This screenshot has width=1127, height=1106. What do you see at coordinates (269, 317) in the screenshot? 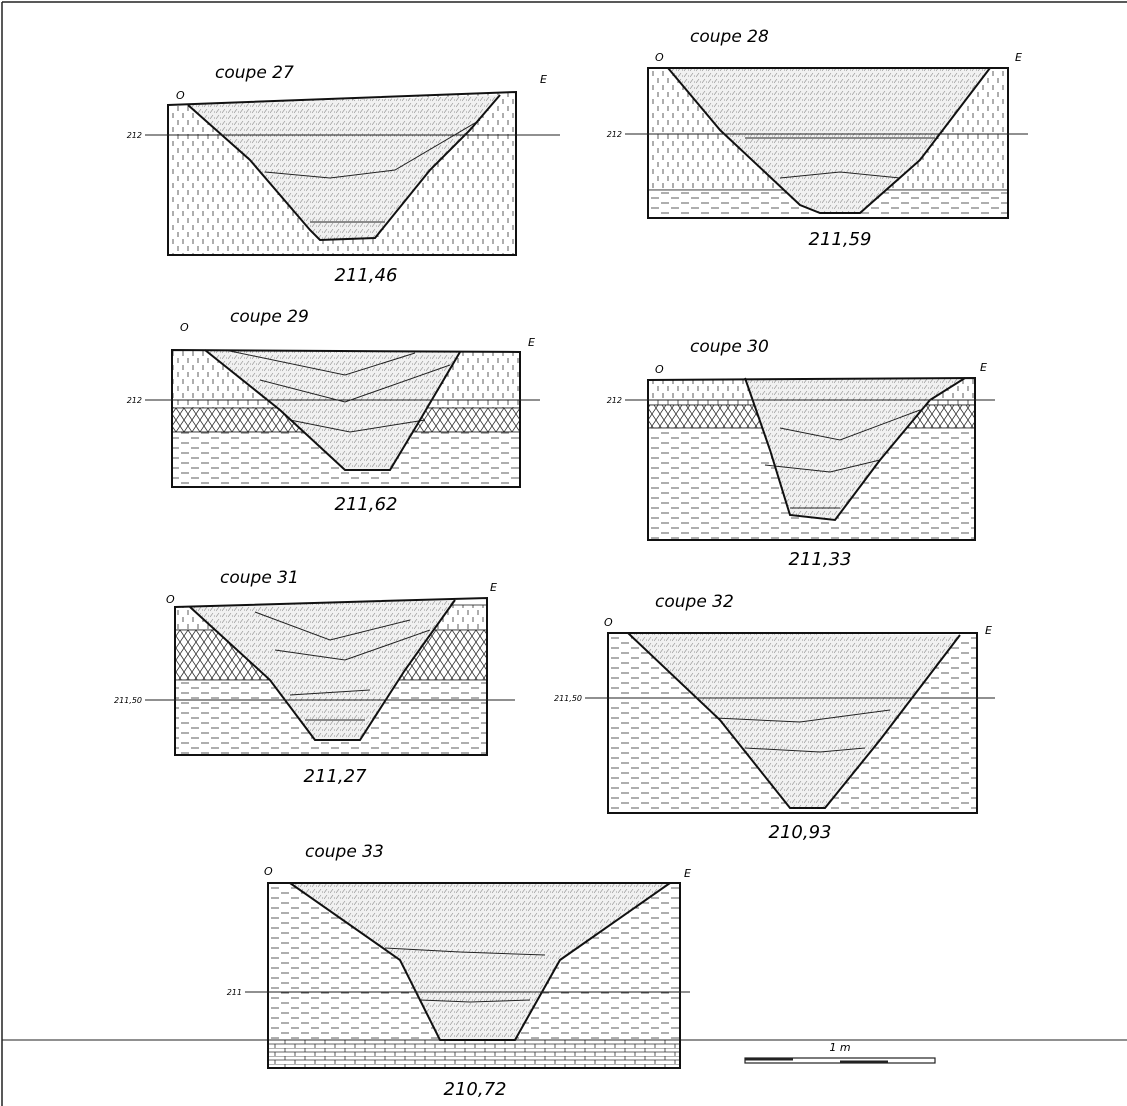
I see `section-title: coupe 29` at bounding box center [269, 317].